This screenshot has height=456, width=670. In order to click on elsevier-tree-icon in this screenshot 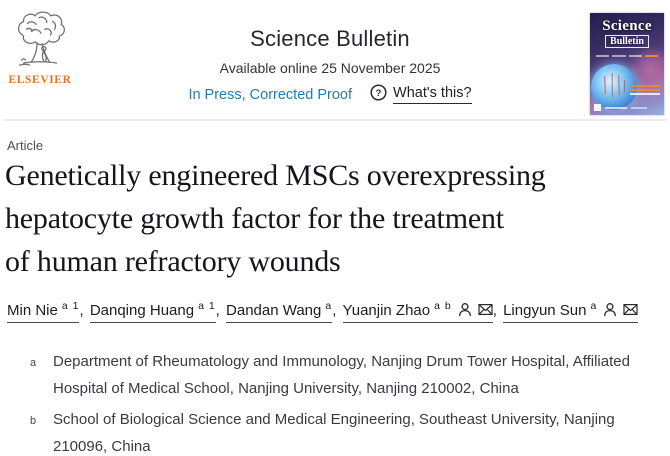, I will do `click(41, 38)`.